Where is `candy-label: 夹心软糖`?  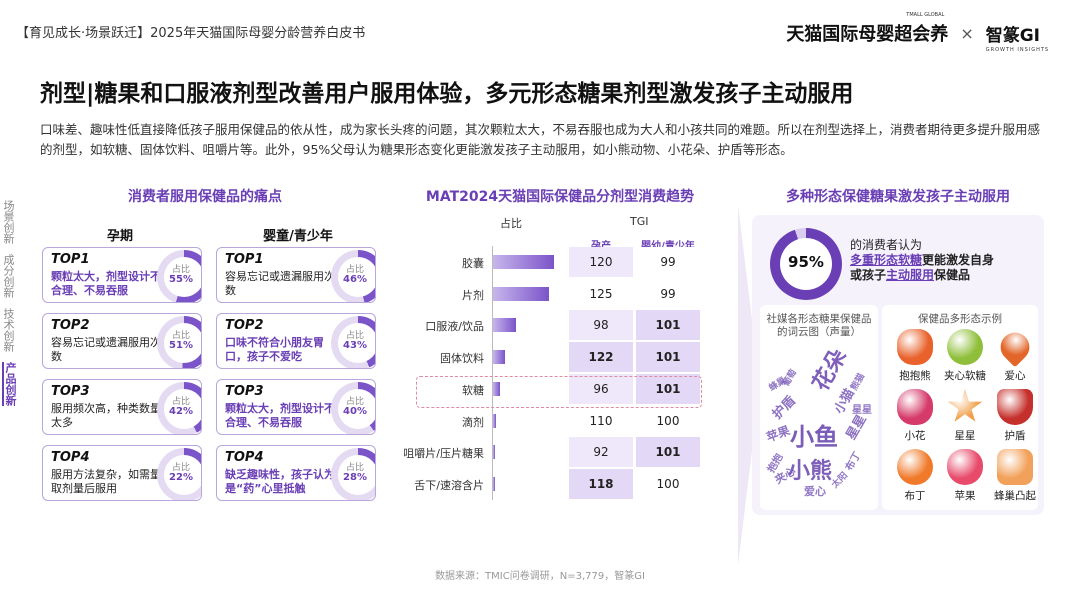
candy-label: 夹心软糖 is located at coordinates (965, 376).